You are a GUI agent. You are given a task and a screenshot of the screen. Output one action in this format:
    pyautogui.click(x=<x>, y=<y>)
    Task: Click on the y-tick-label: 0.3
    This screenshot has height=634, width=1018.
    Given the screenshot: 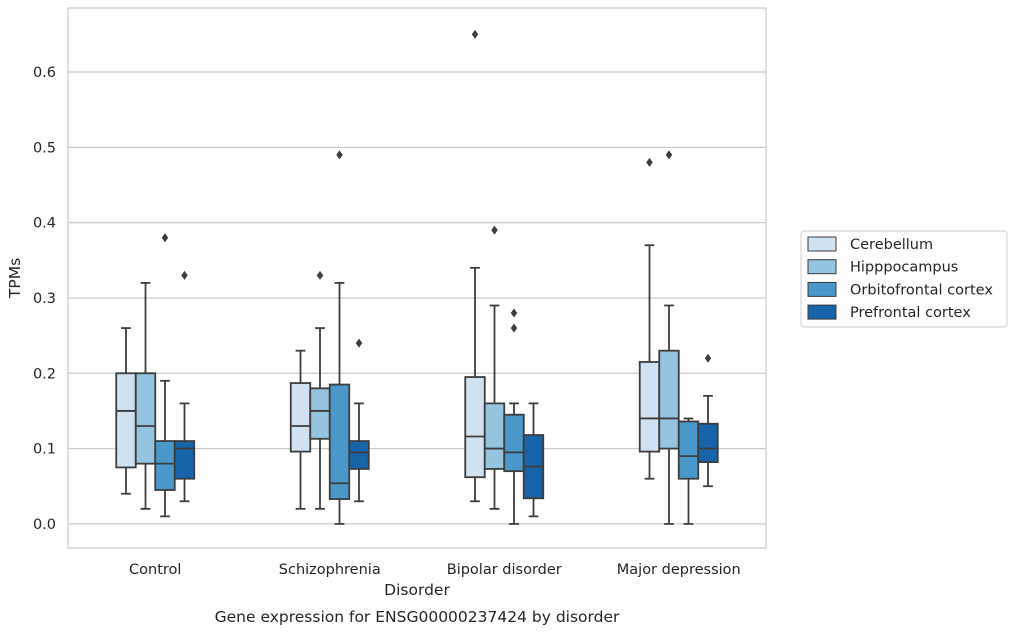 What is the action you would take?
    pyautogui.click(x=44, y=299)
    